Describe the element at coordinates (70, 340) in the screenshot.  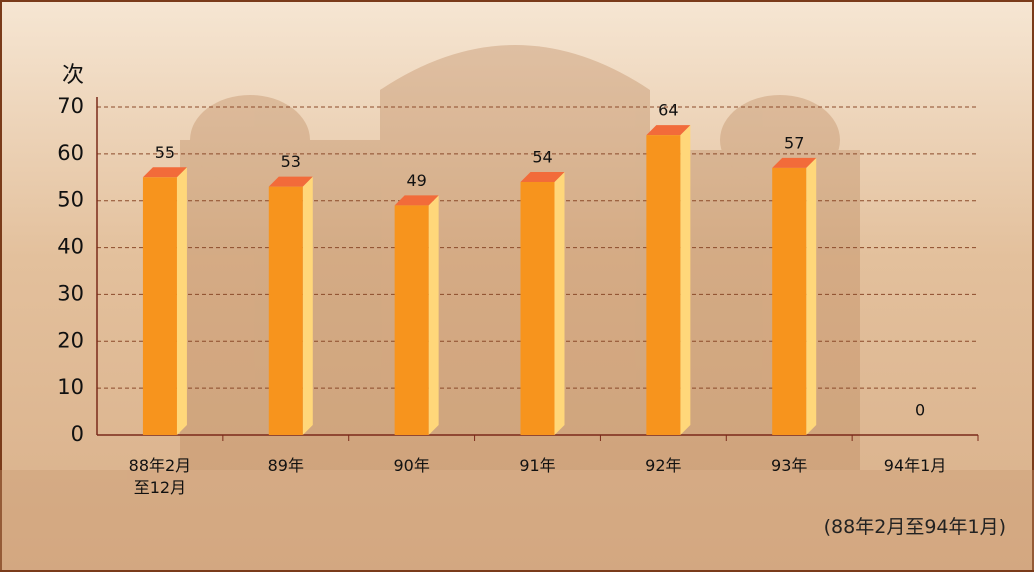
I see `y-tick-label: 20` at that location.